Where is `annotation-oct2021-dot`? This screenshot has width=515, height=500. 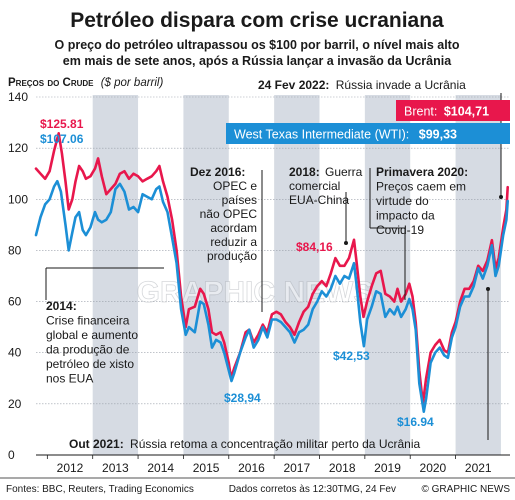
annotation-oct2021-dot is located at coordinates (488, 289).